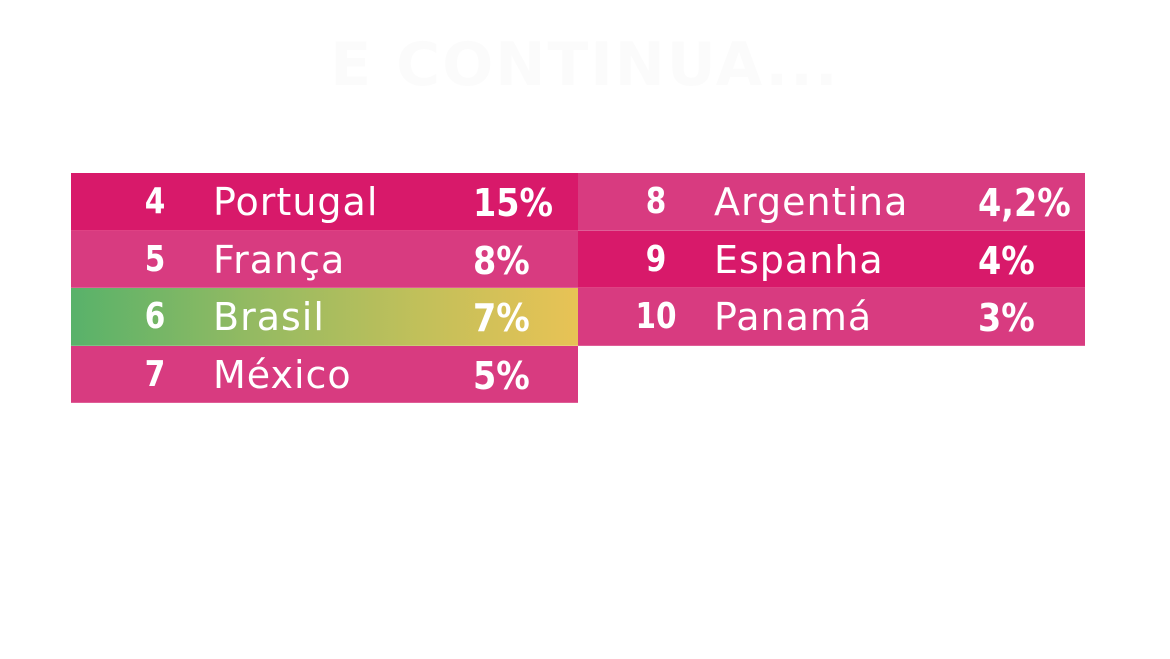 This screenshot has width=1170, height=659. What do you see at coordinates (656, 259) in the screenshot?
I see `rank-number: 9` at bounding box center [656, 259].